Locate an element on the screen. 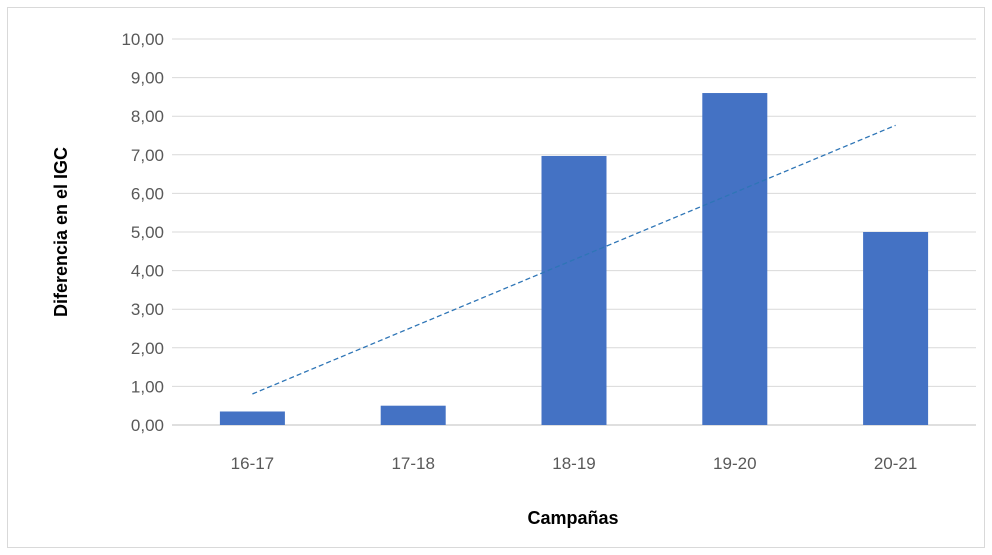 This screenshot has height=555, width=992. y-tick-label: 9,00 is located at coordinates (147, 78).